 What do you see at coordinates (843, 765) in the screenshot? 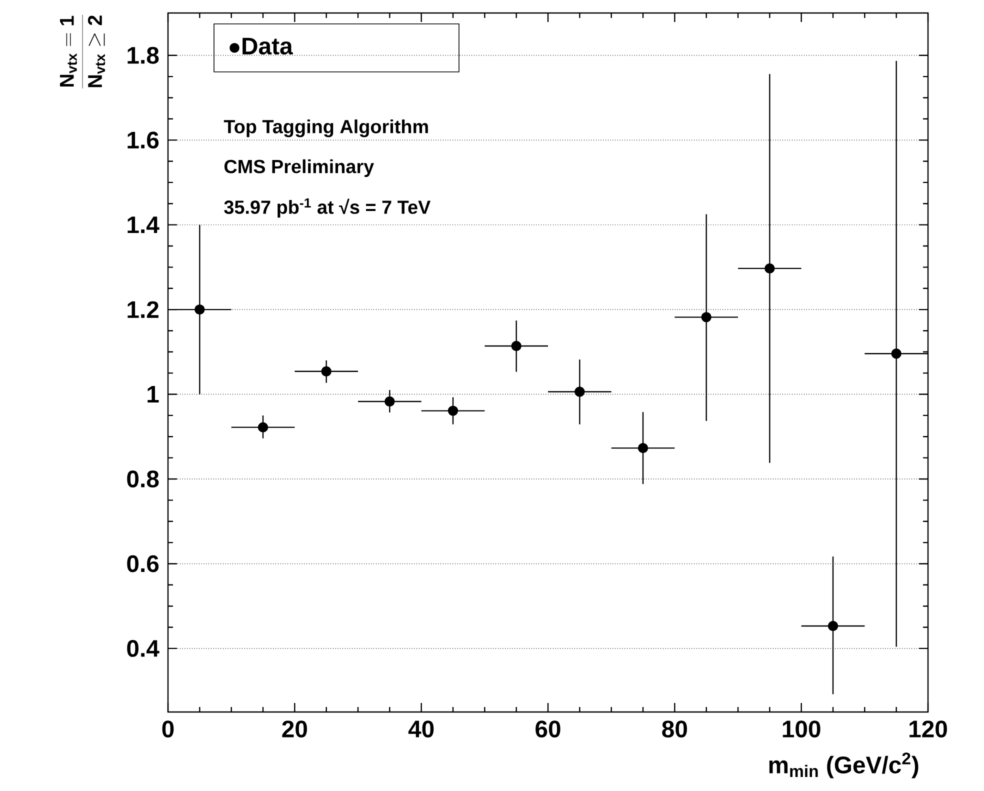
I see `x-axis-title: m$_{min}$ (GeV/c$^{2}$)` at bounding box center [843, 765].